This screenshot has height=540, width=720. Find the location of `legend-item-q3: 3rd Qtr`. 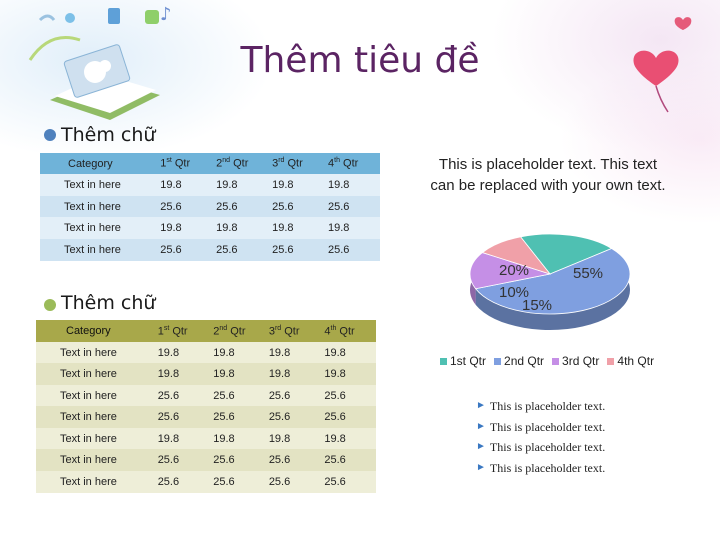

legend-item-q3: 3rd Qtr is located at coordinates (575, 361).